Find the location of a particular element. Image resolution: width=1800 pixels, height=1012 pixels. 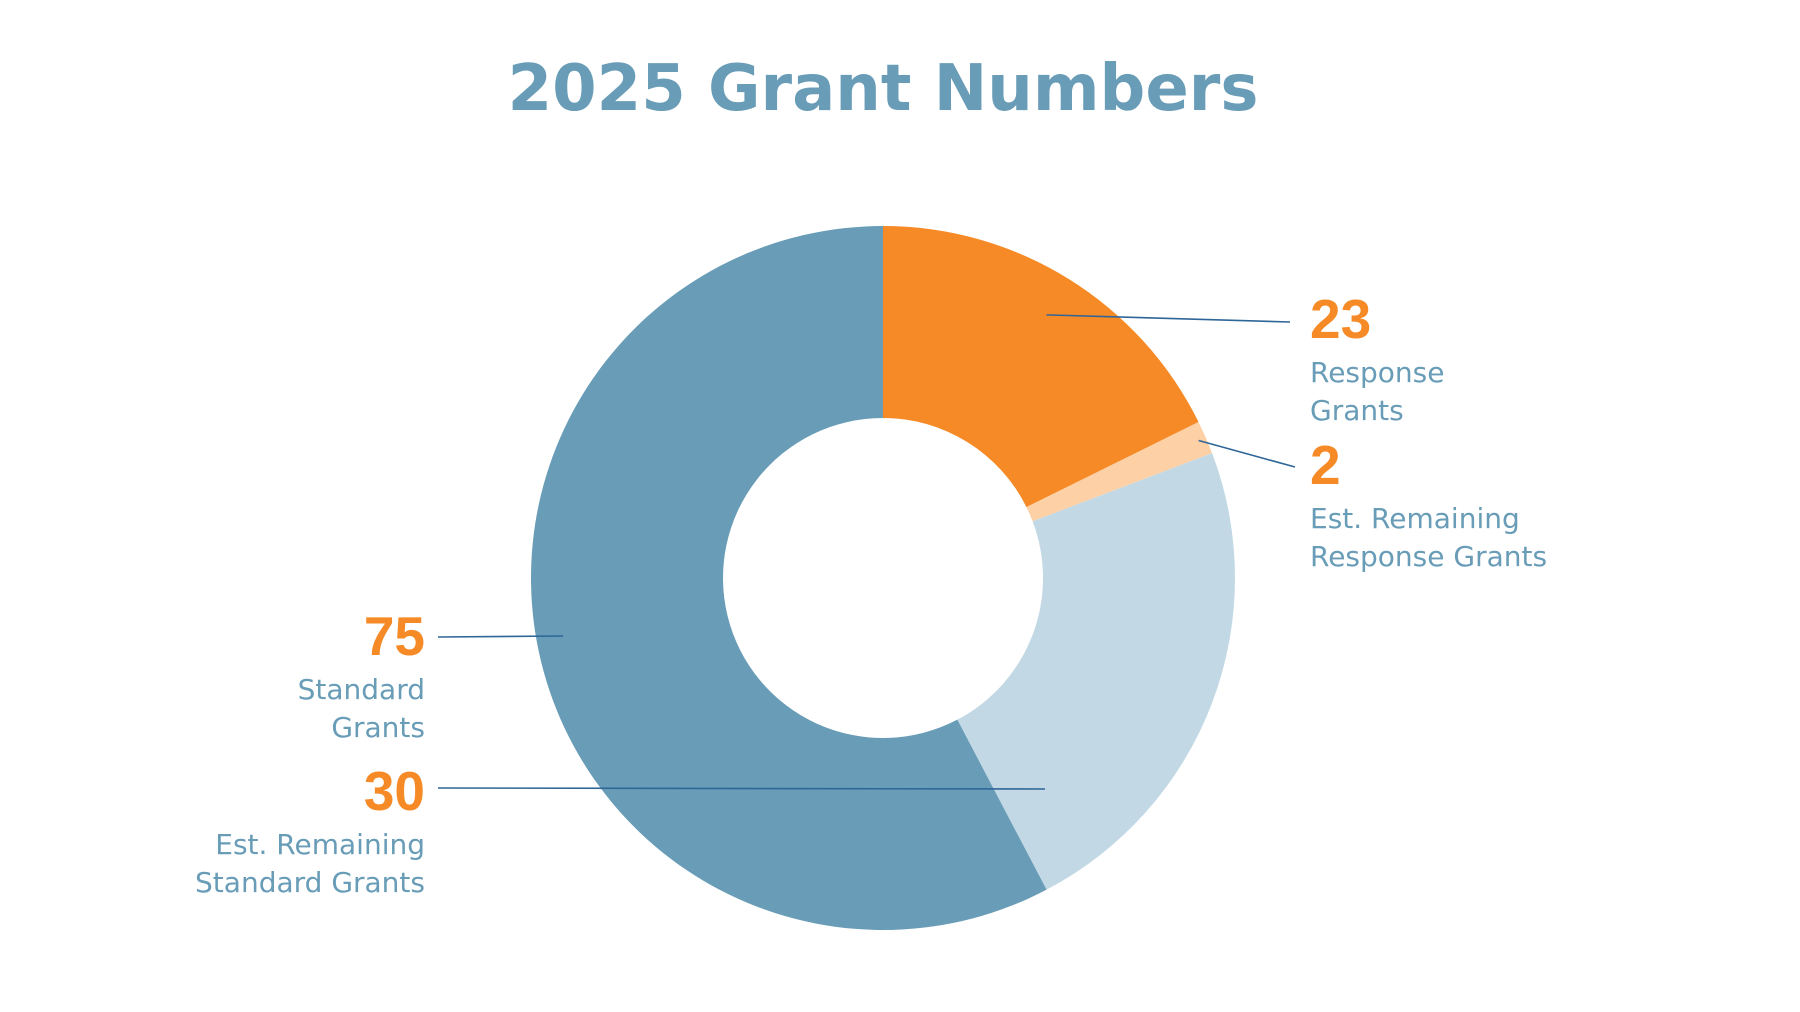

slice-value-label-2: 30 is located at coordinates (394, 791).